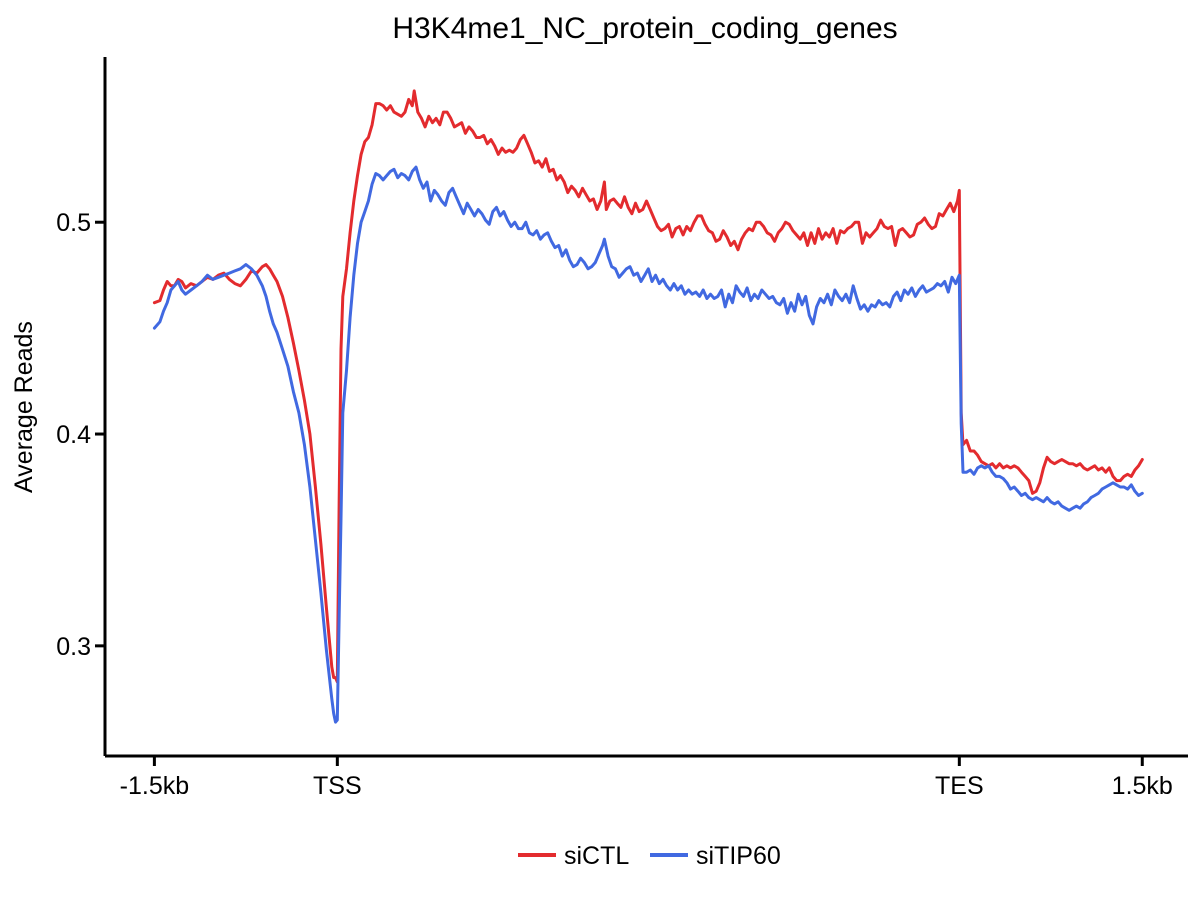  What do you see at coordinates (73, 223) in the screenshot?
I see `y-tick-label: 0.5` at bounding box center [73, 223].